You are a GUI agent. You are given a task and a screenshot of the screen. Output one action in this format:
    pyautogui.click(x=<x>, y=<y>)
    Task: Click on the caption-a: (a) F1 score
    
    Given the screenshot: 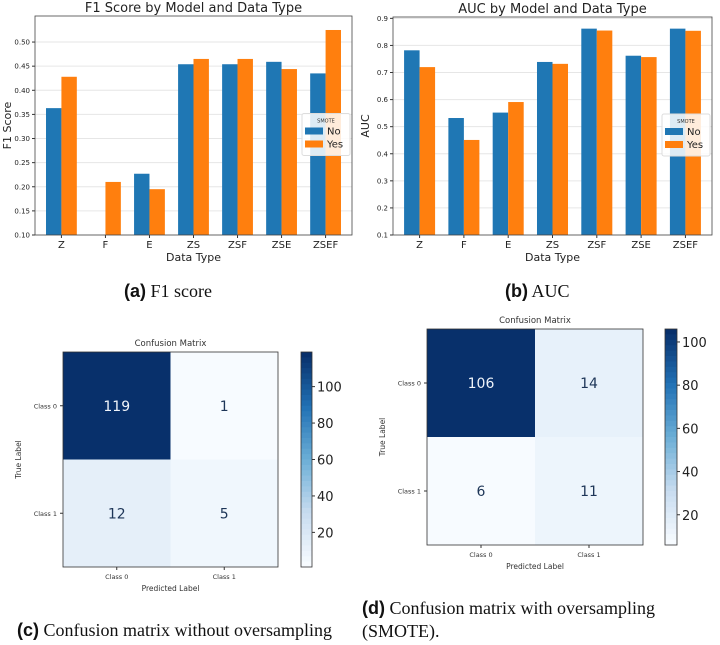 What is the action you would take?
    pyautogui.click(x=168, y=291)
    